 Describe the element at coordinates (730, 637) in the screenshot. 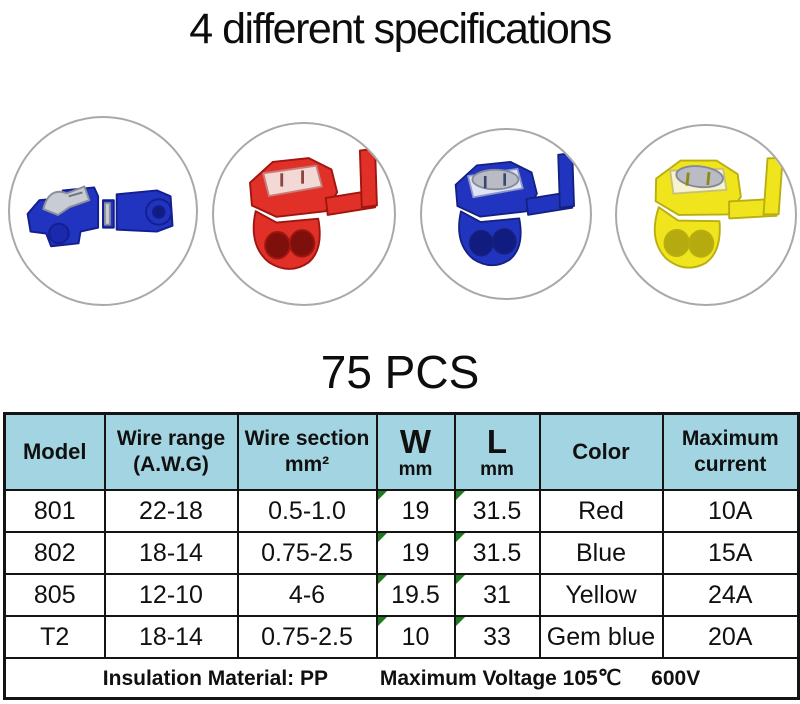

I see `cell-max-current: 20A` at that location.